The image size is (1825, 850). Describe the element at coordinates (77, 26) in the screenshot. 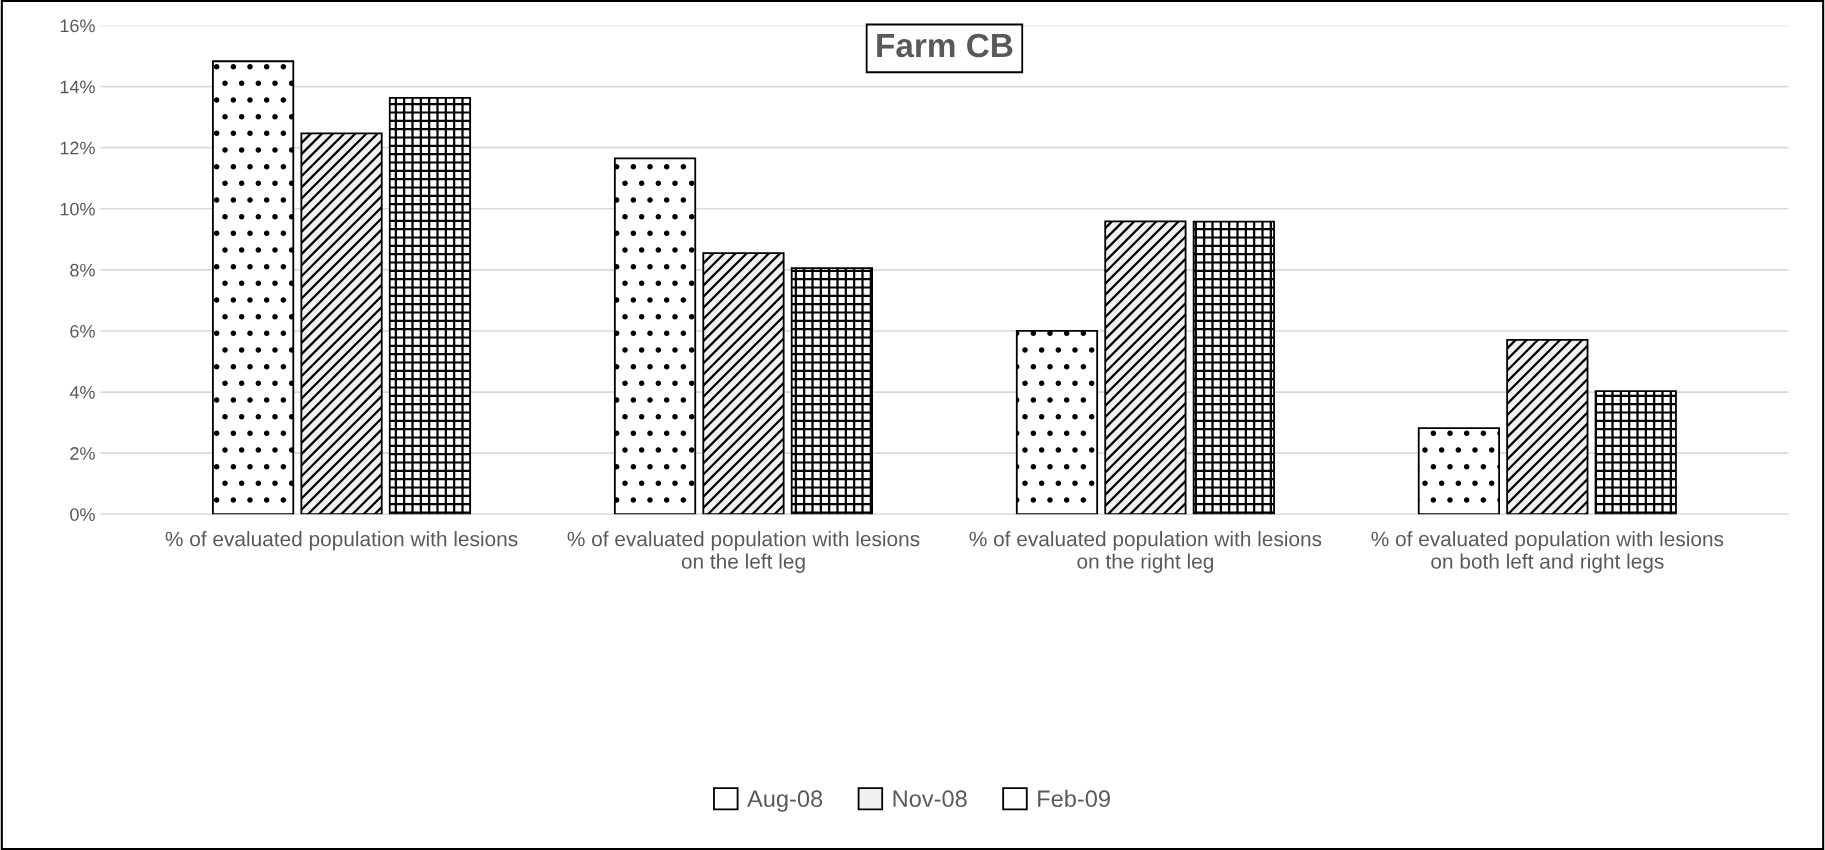

I see `y-tick-label: 16%` at that location.